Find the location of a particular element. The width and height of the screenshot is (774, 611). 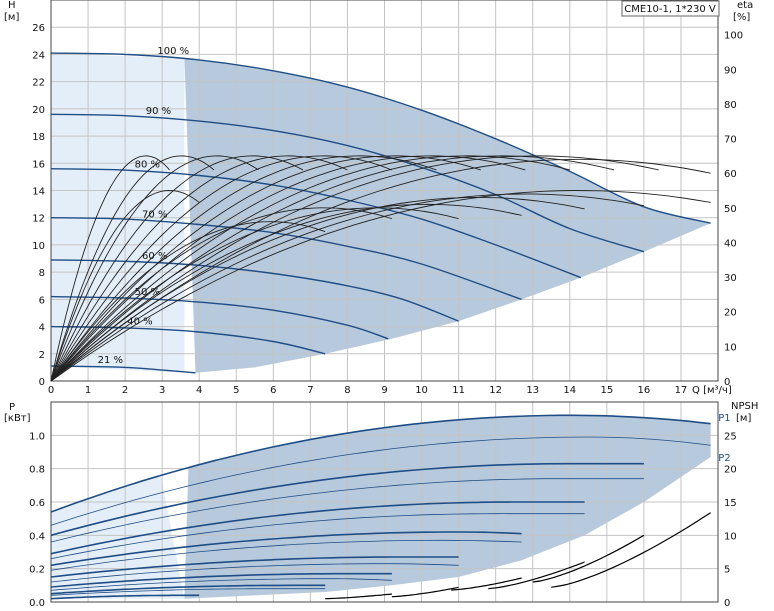

x-tick-label: 4 is located at coordinates (199, 390).